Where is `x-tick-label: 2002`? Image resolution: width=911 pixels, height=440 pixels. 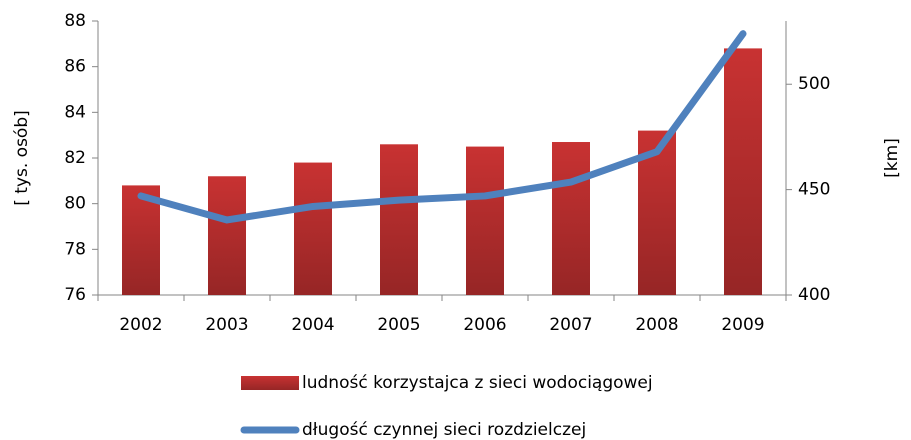
x-tick-label: 2002 is located at coordinates (140, 325).